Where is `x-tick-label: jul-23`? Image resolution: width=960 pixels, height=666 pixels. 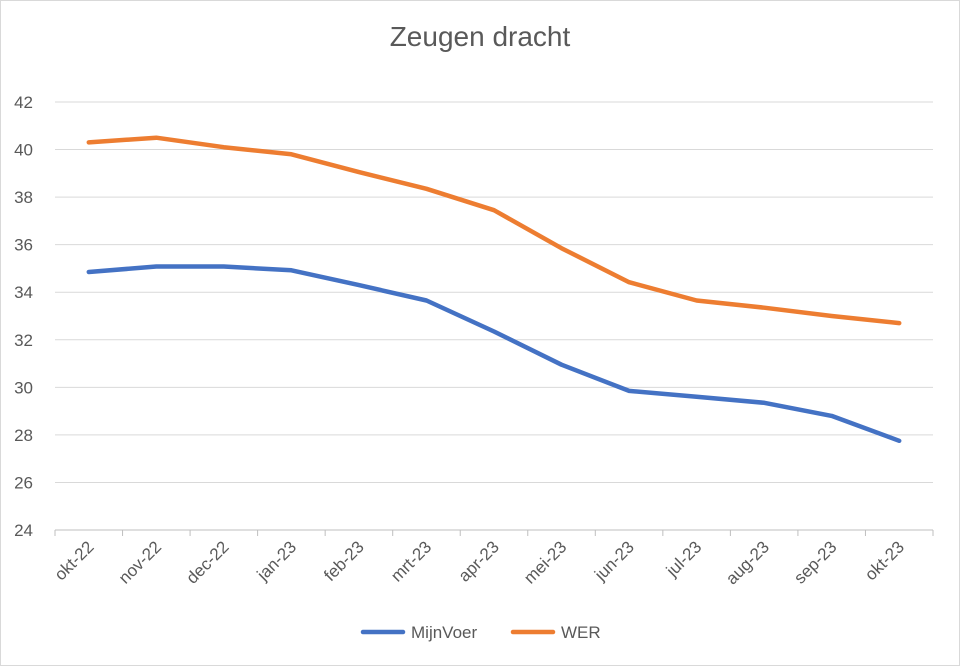 x-tick-label: jul-23 is located at coordinates (684, 559).